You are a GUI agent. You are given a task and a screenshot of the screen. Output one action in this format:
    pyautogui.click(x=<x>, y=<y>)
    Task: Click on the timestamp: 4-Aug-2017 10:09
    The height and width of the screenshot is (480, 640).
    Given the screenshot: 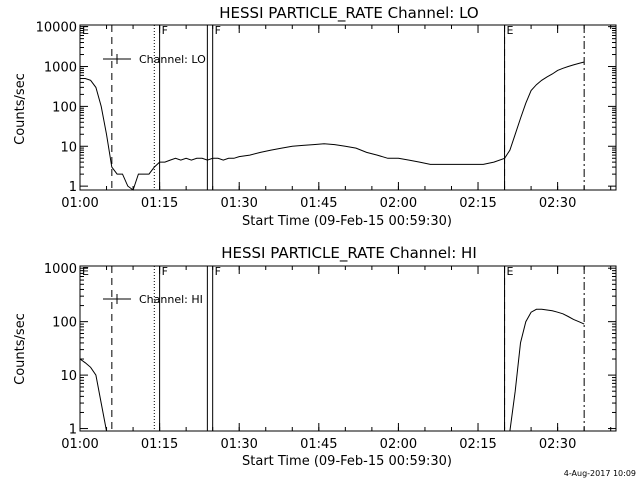 What is the action you would take?
    pyautogui.click(x=600, y=473)
    